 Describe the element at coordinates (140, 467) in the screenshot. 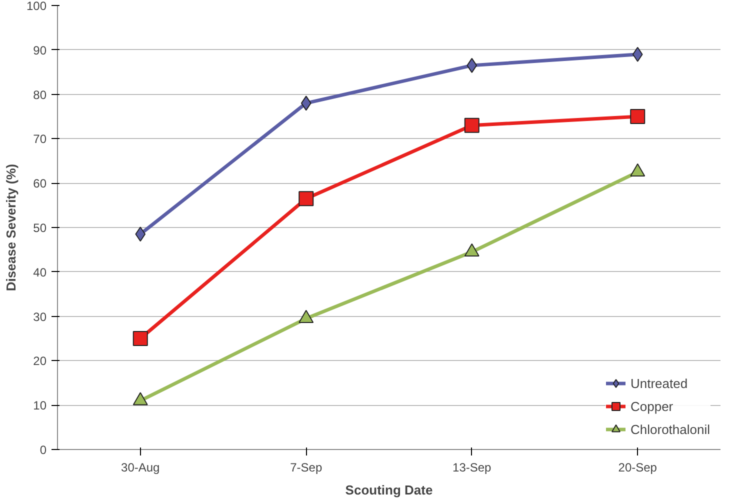

I see `x-tick-label: 30-Aug` at that location.